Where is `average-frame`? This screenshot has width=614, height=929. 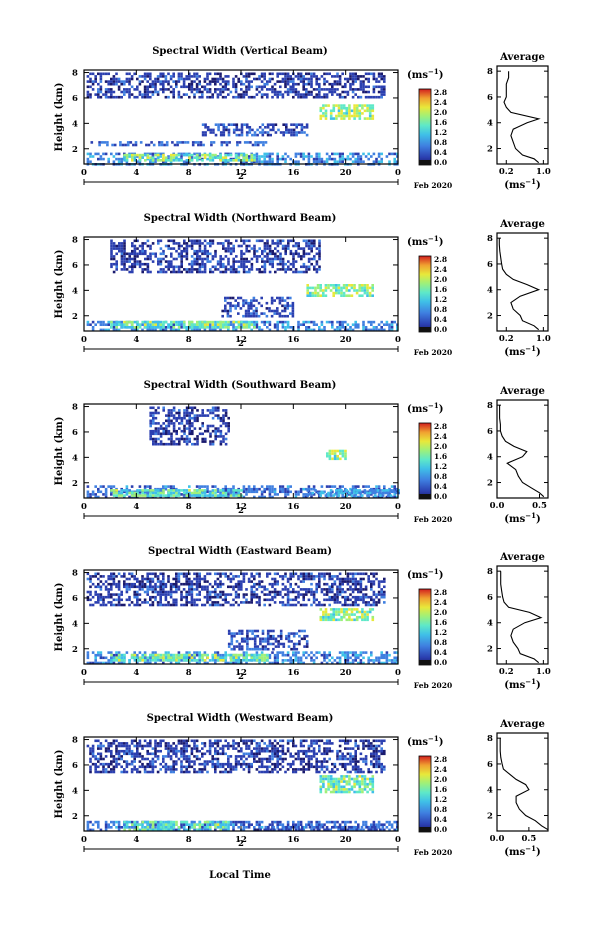
average-frame is located at coordinates (522, 449).